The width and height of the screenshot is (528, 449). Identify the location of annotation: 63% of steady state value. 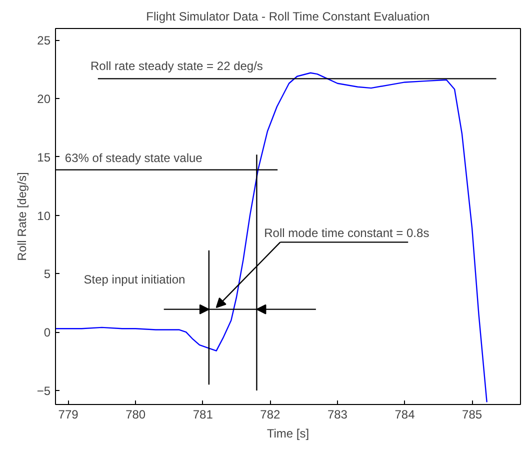
(133, 158).